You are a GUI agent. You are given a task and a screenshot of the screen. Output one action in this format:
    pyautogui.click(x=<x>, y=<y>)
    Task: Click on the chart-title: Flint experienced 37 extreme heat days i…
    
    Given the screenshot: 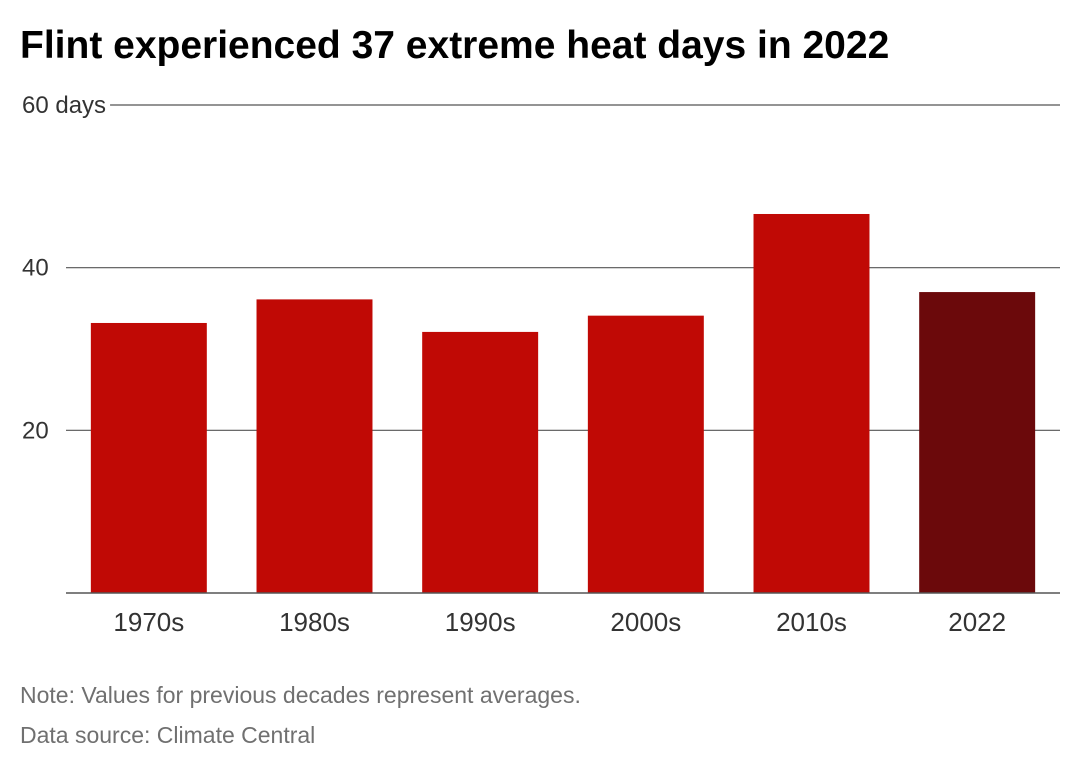 What is the action you would take?
    pyautogui.click(x=455, y=45)
    